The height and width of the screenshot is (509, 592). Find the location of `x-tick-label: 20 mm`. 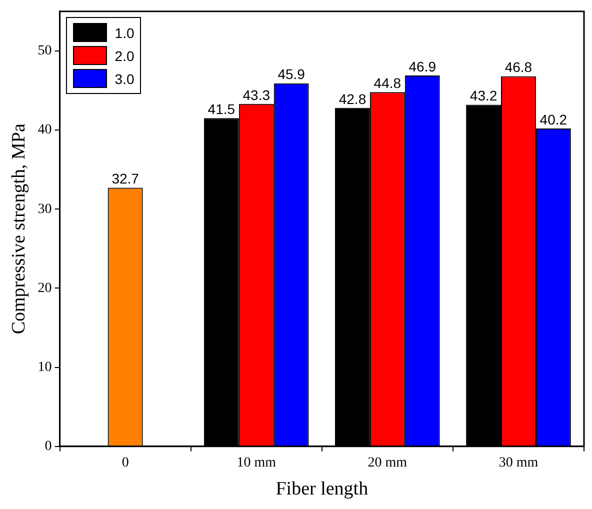

x-tick-label: 20 mm is located at coordinates (388, 462).